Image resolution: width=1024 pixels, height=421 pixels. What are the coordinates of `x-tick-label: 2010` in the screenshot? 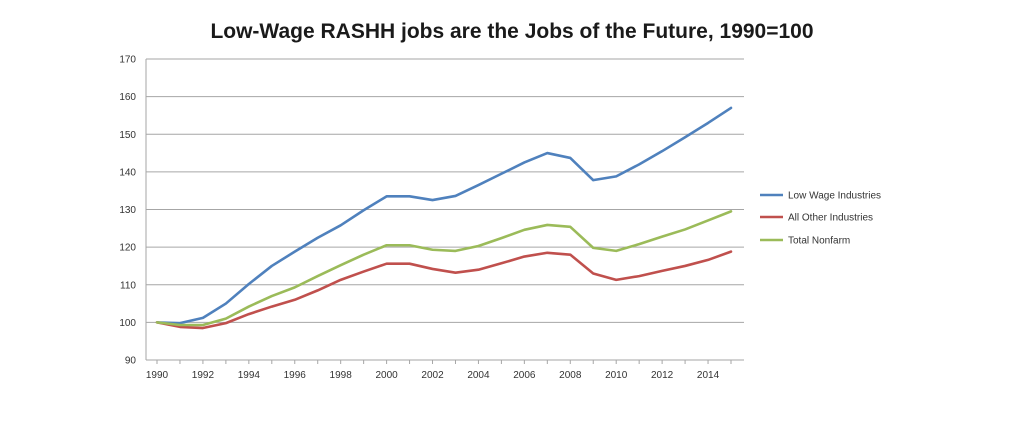 It's located at (616, 375).